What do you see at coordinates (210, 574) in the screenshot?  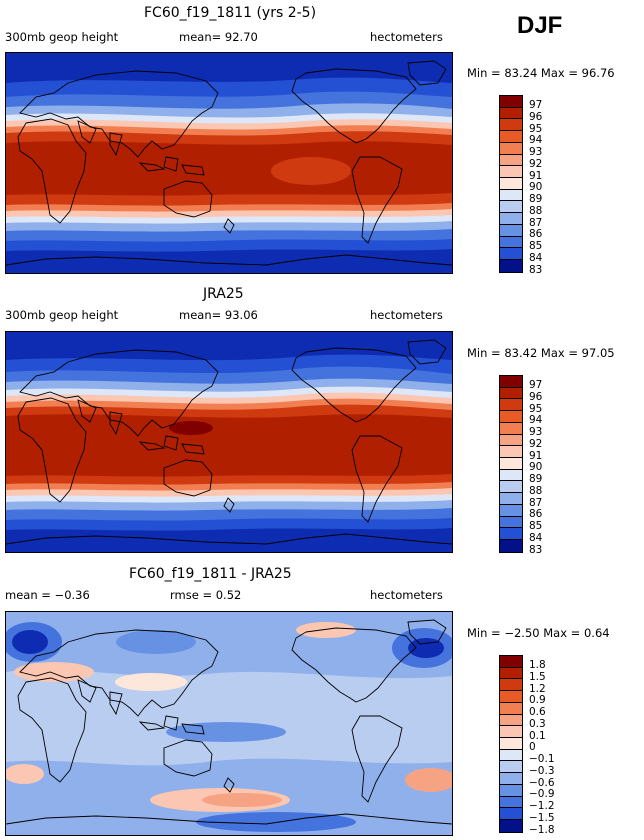 I see `panel-title: FC60_f19_1811 - JRA25` at bounding box center [210, 574].